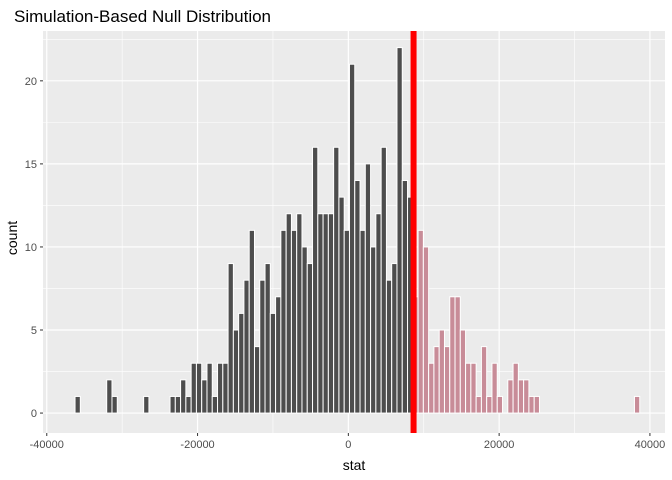 Image resolution: width=672 pixels, height=480 pixels. Describe the element at coordinates (31, 165) in the screenshot. I see `y-tick-label: 15` at that location.